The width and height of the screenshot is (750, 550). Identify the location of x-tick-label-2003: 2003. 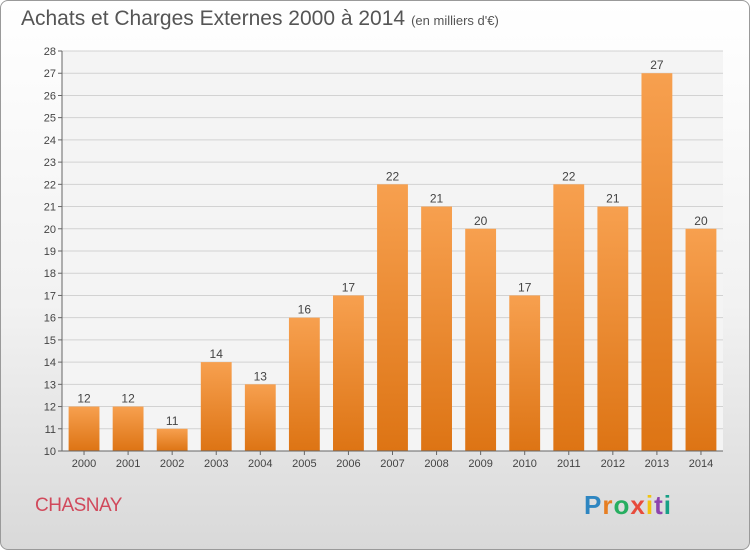
(216, 464).